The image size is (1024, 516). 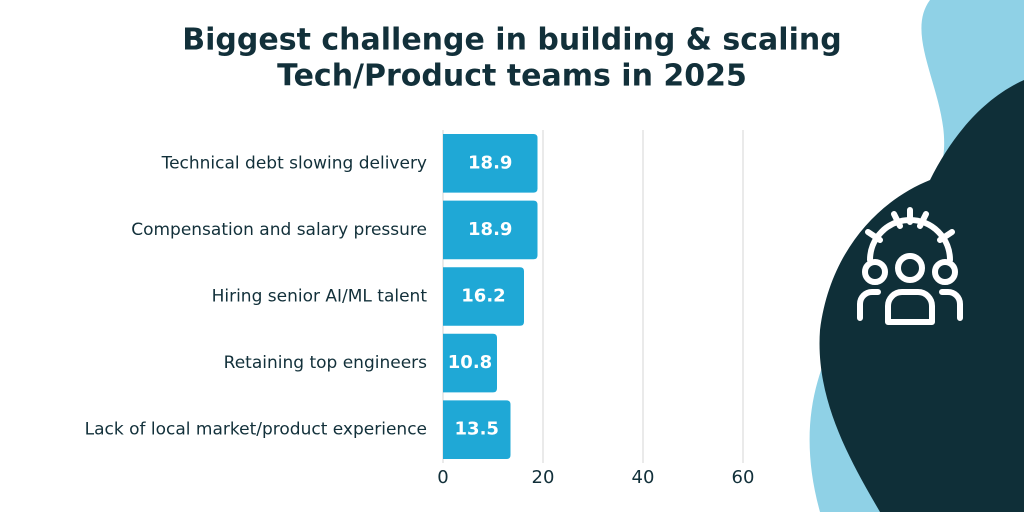 I want to click on value-label: 13.5, so click(x=477, y=429).